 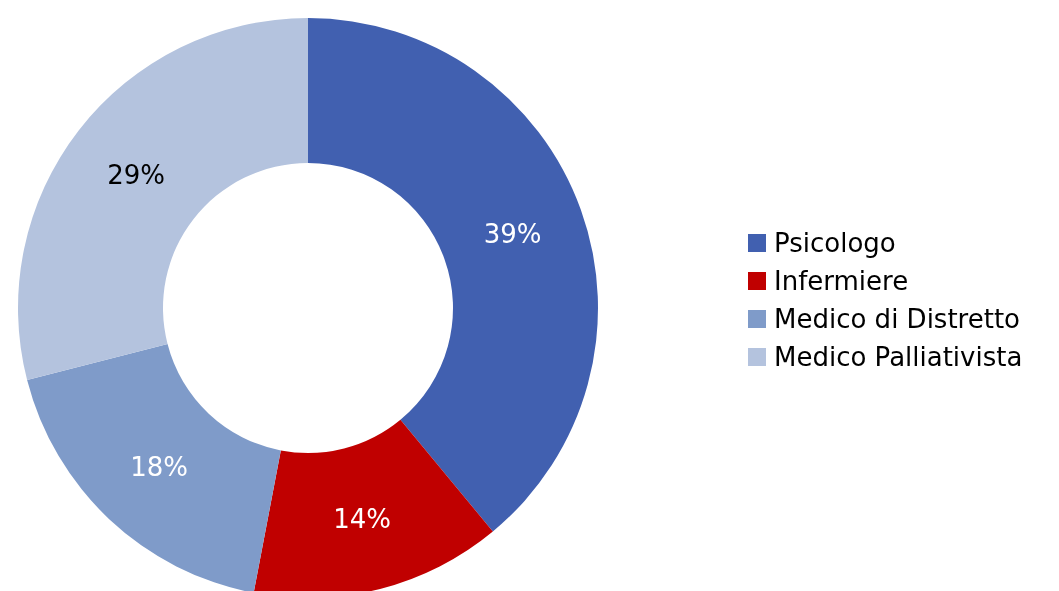 What do you see at coordinates (136, 174) in the screenshot?
I see `data-label: 29%` at bounding box center [136, 174].